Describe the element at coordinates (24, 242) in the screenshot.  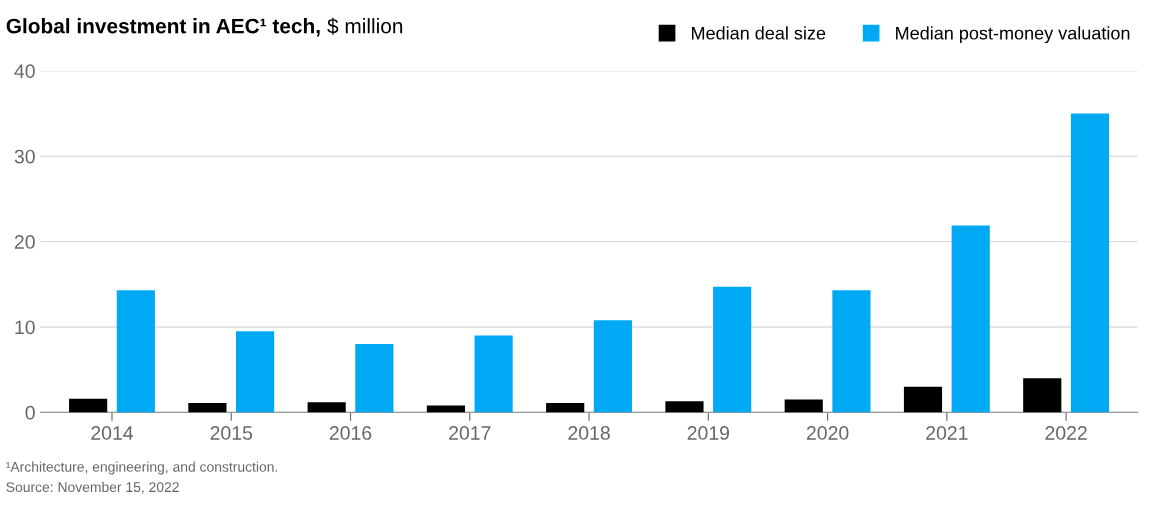
I see `y-tick-label: 20` at that location.